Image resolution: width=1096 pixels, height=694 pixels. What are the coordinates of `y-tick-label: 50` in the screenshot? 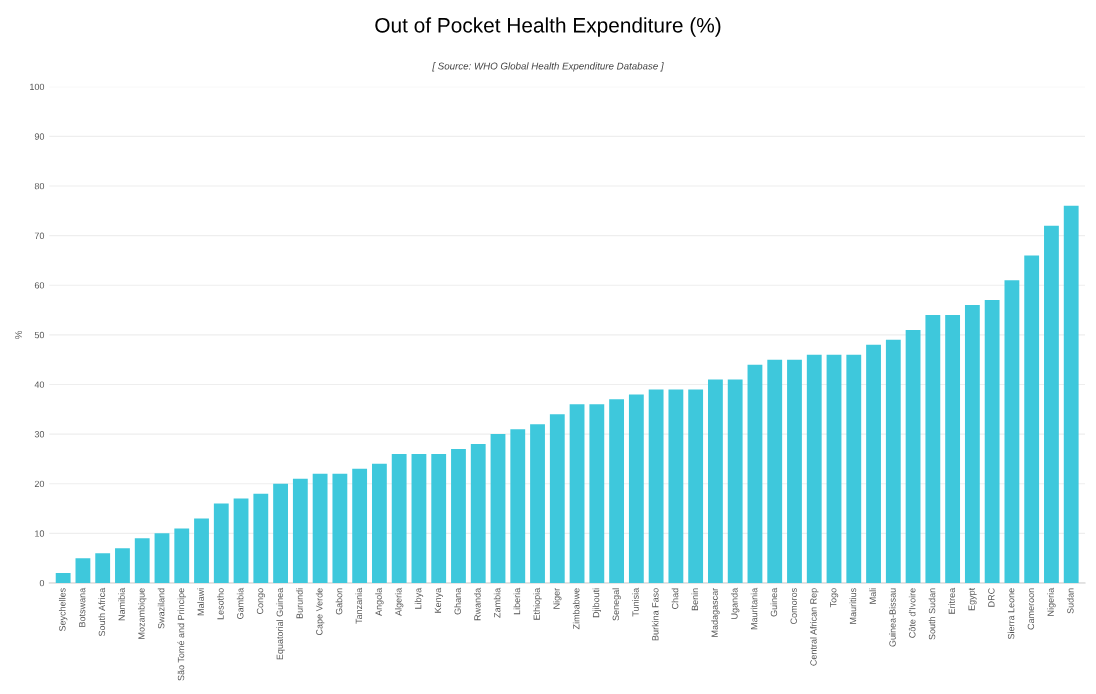 It's located at (39, 335).